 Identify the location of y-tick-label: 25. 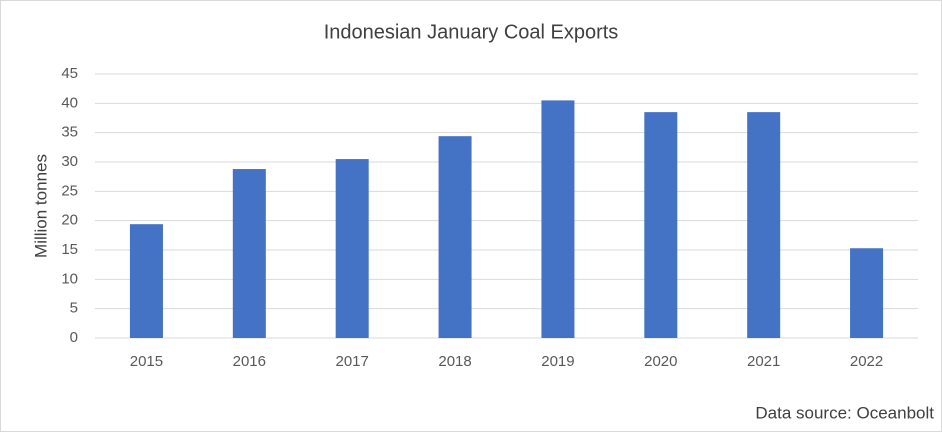
(69, 190).